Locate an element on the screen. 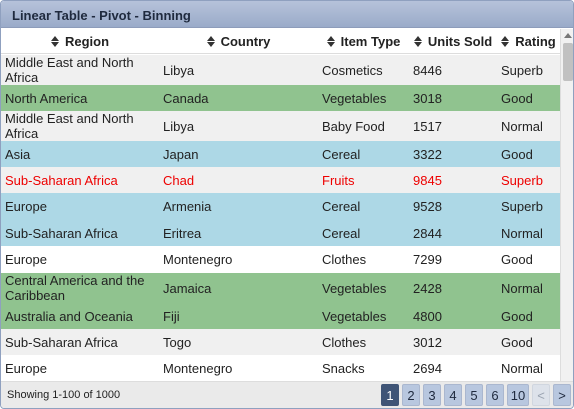 The image size is (574, 409). cell-units-sold: 8446 is located at coordinates (427, 70).